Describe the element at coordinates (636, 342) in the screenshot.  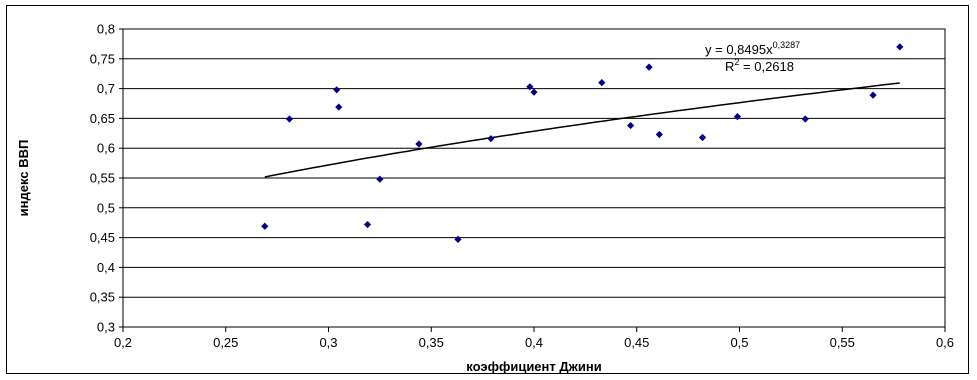
I see `x-tick-label: 0,45` at that location.